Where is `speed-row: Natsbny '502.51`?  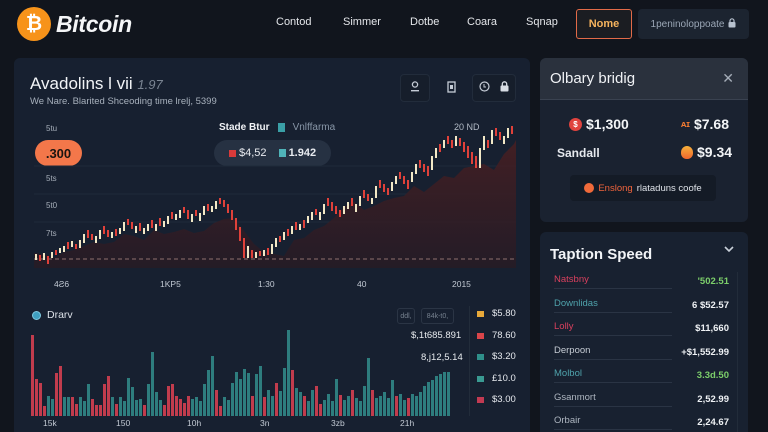
speed-row: Natsbny '502.51 is located at coordinates (641, 282).